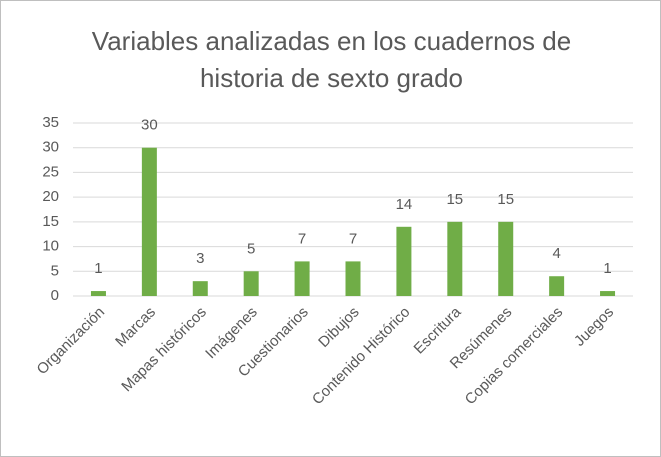 This screenshot has height=457, width=661. Describe the element at coordinates (50, 246) in the screenshot. I see `y-tick-label: 10` at that location.